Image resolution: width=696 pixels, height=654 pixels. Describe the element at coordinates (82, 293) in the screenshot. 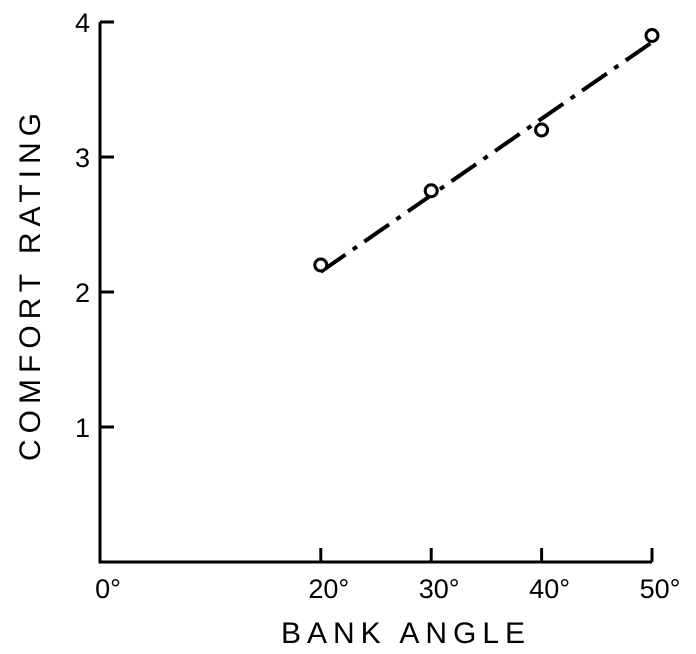

I see `y-tick-label: 2` at that location.